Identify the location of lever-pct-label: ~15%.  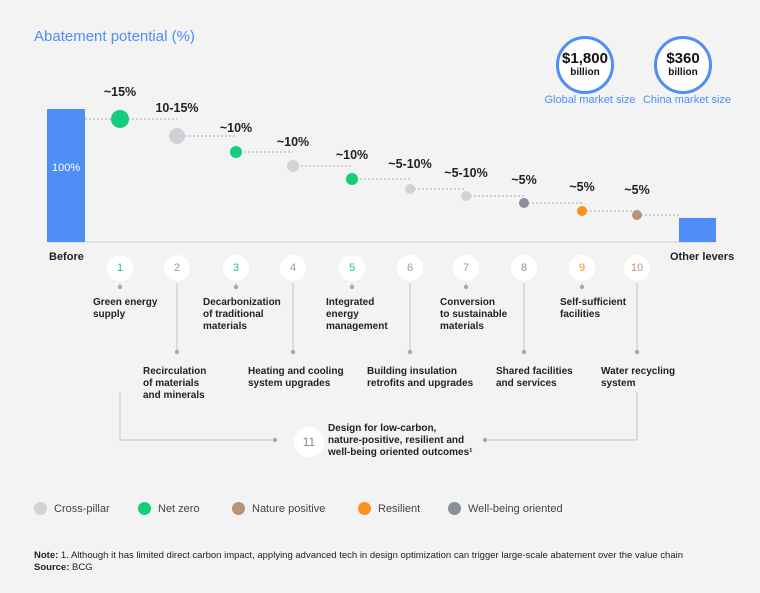
(120, 92).